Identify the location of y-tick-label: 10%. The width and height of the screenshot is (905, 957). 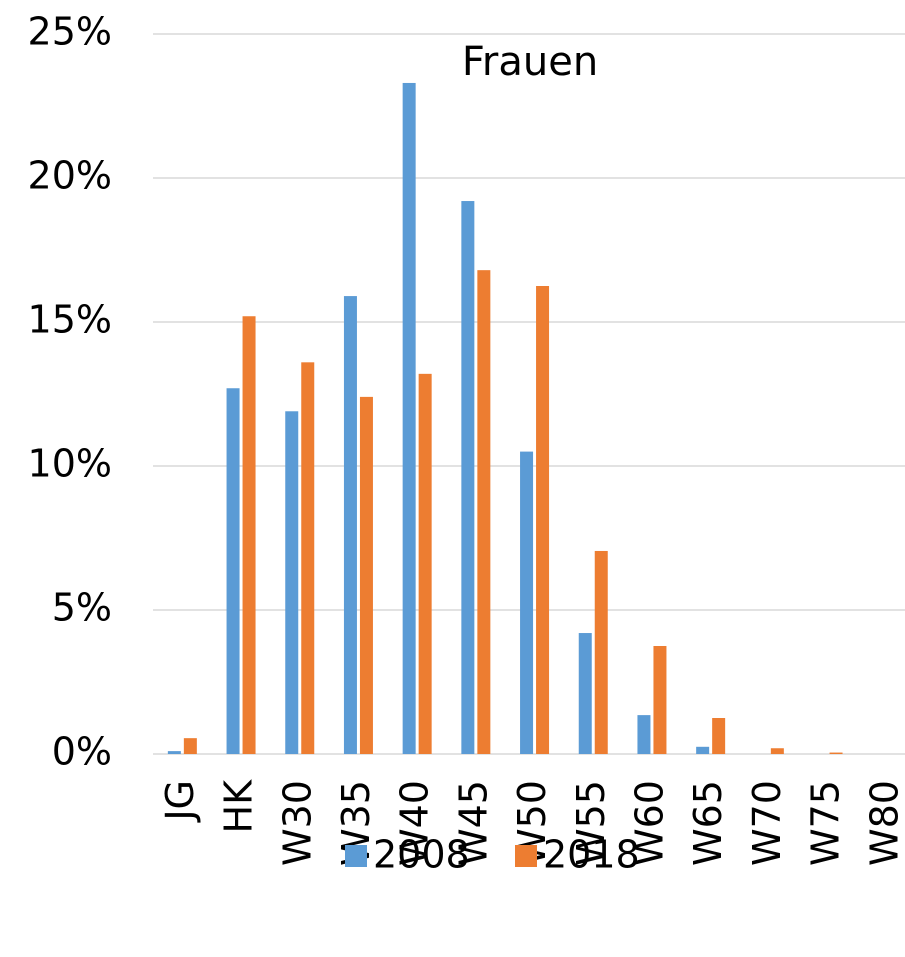
(70, 464).